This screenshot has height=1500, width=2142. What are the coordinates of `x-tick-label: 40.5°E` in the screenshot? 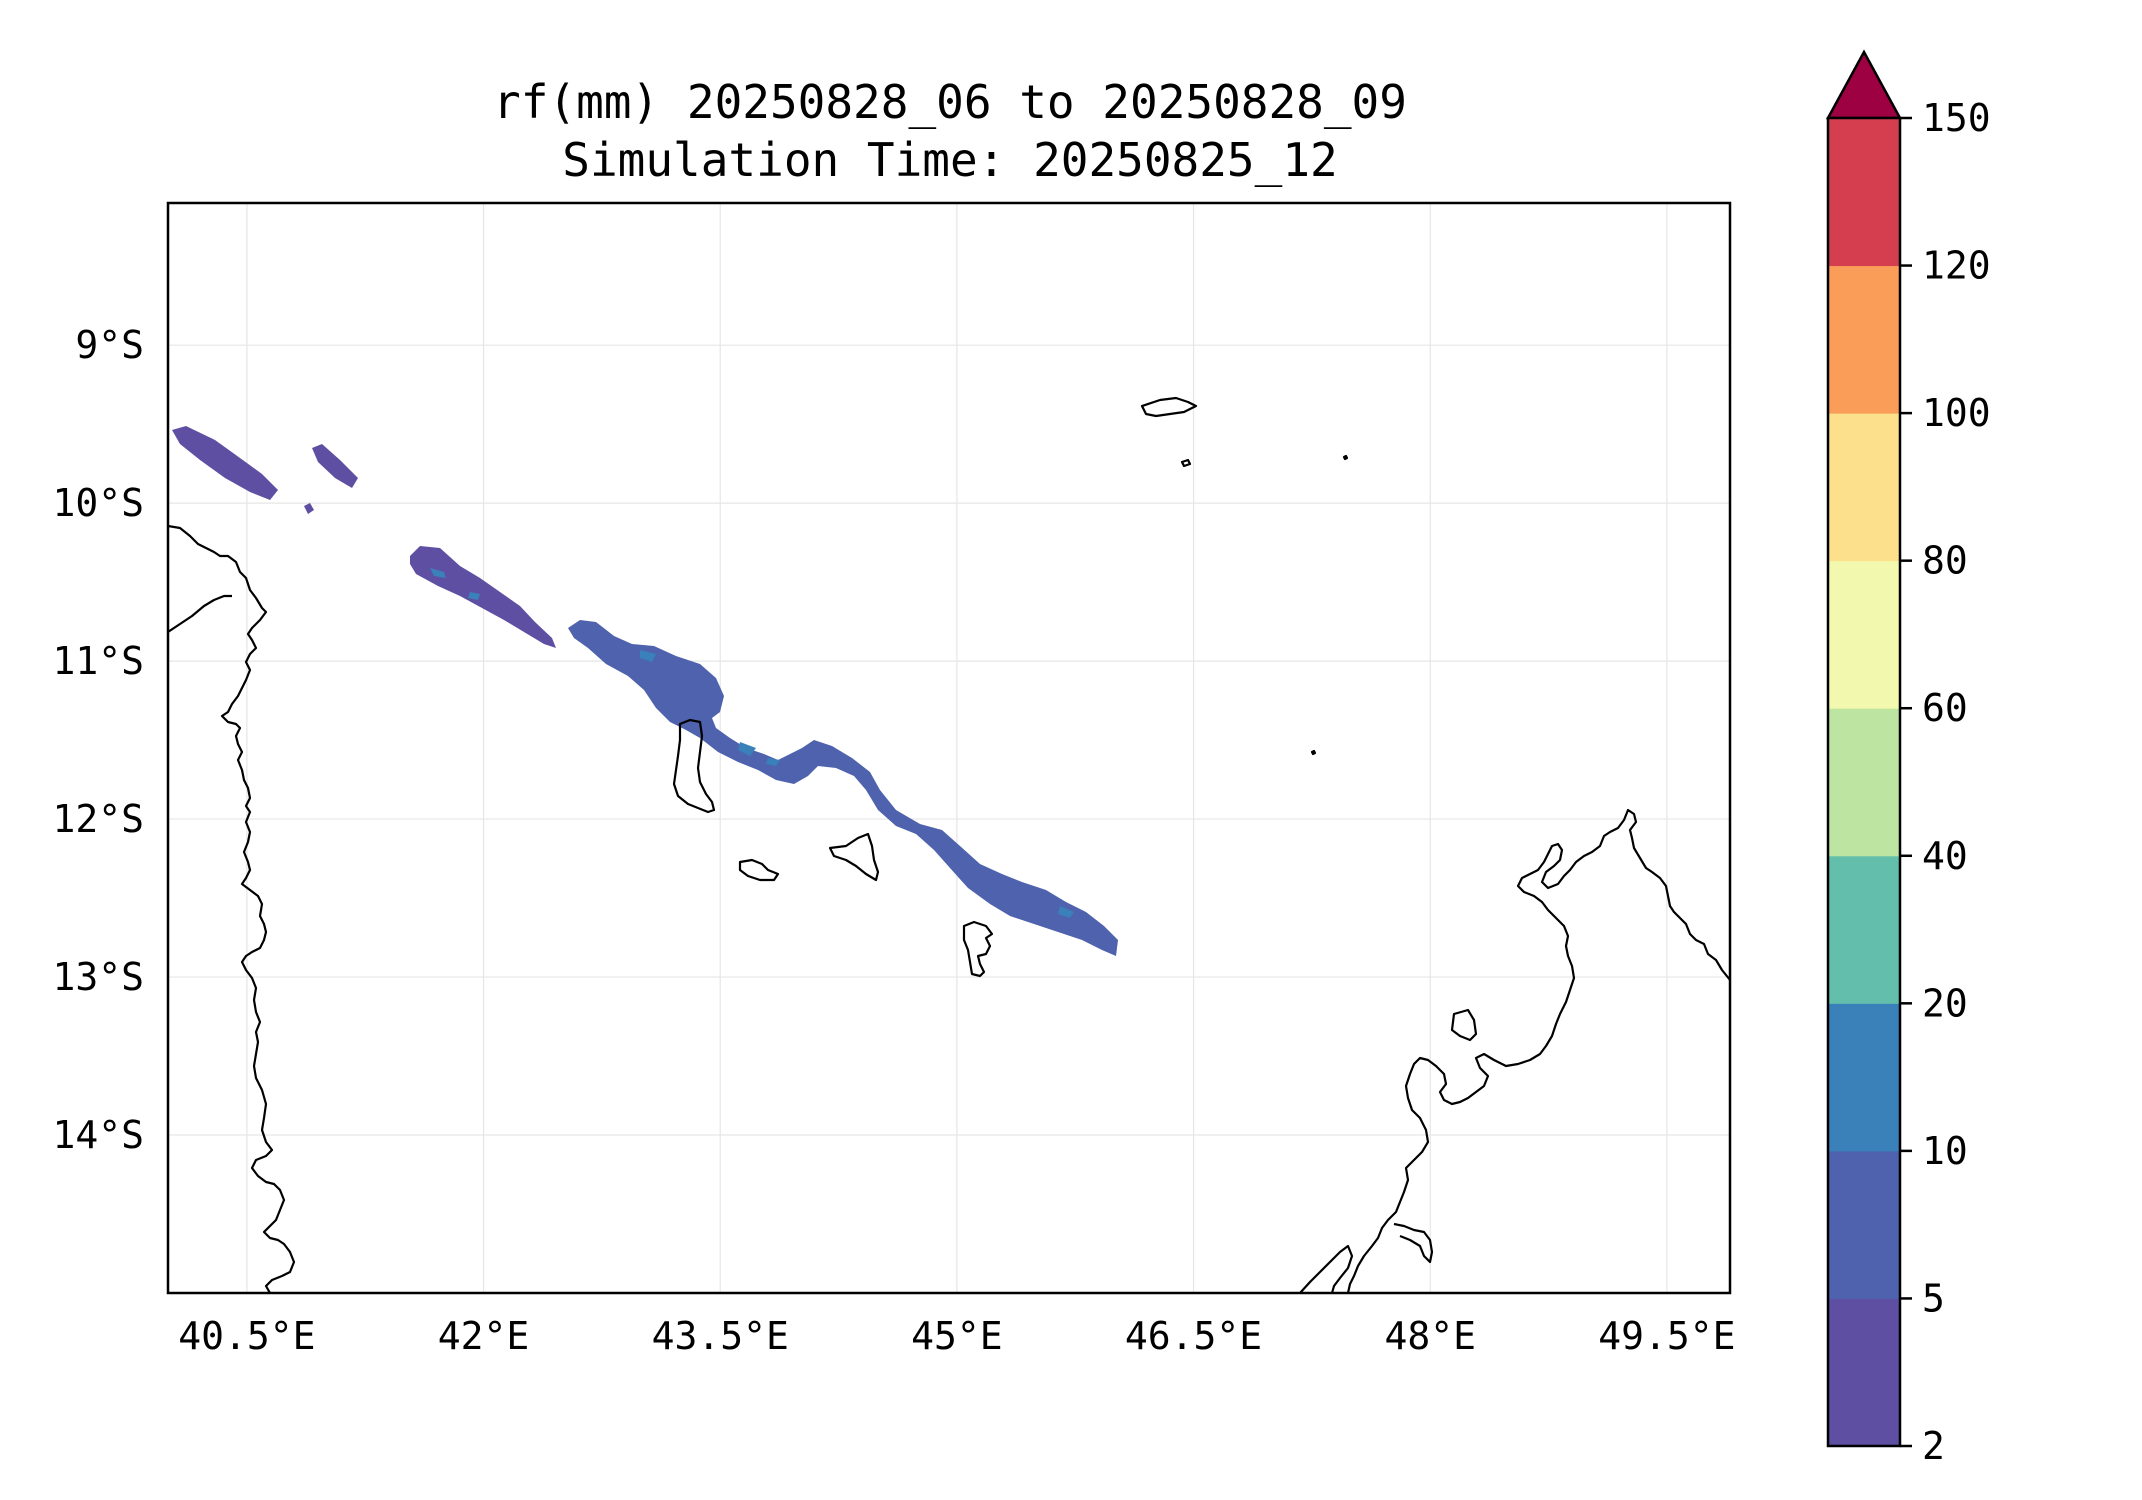 It's located at (246, 1336).